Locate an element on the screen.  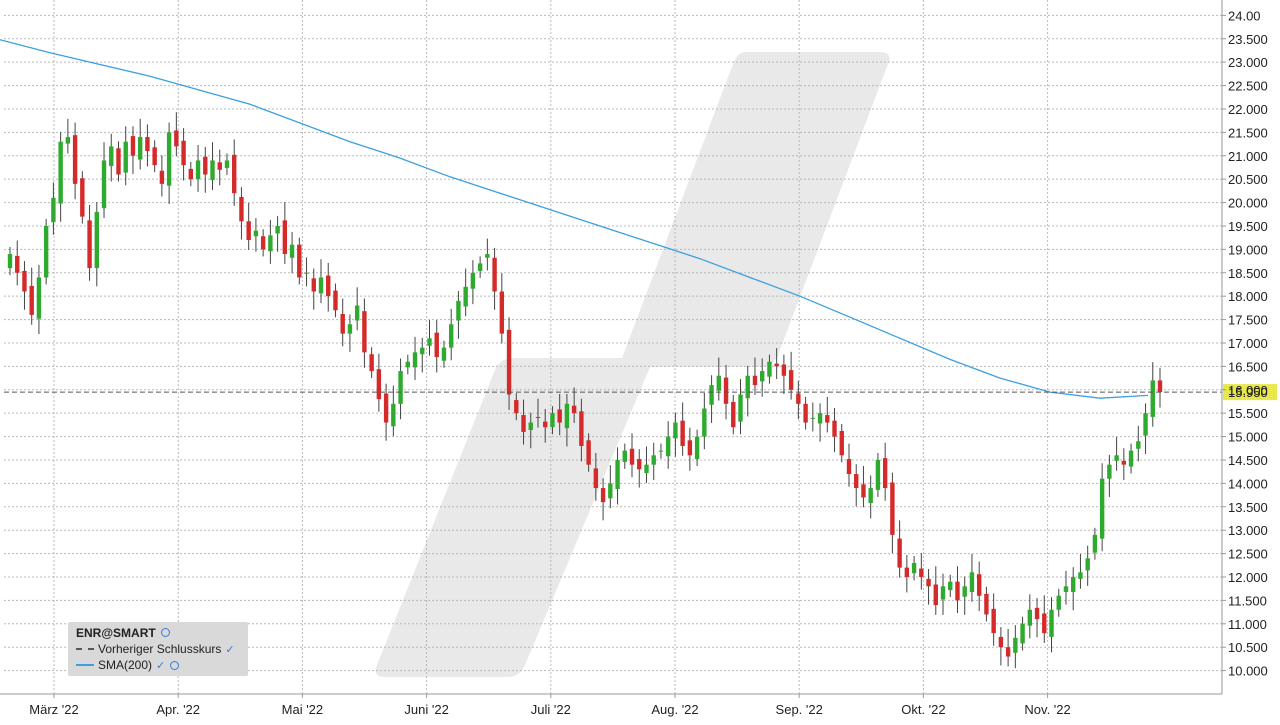
y-tick-label: 17.000 is located at coordinates (1248, 343).